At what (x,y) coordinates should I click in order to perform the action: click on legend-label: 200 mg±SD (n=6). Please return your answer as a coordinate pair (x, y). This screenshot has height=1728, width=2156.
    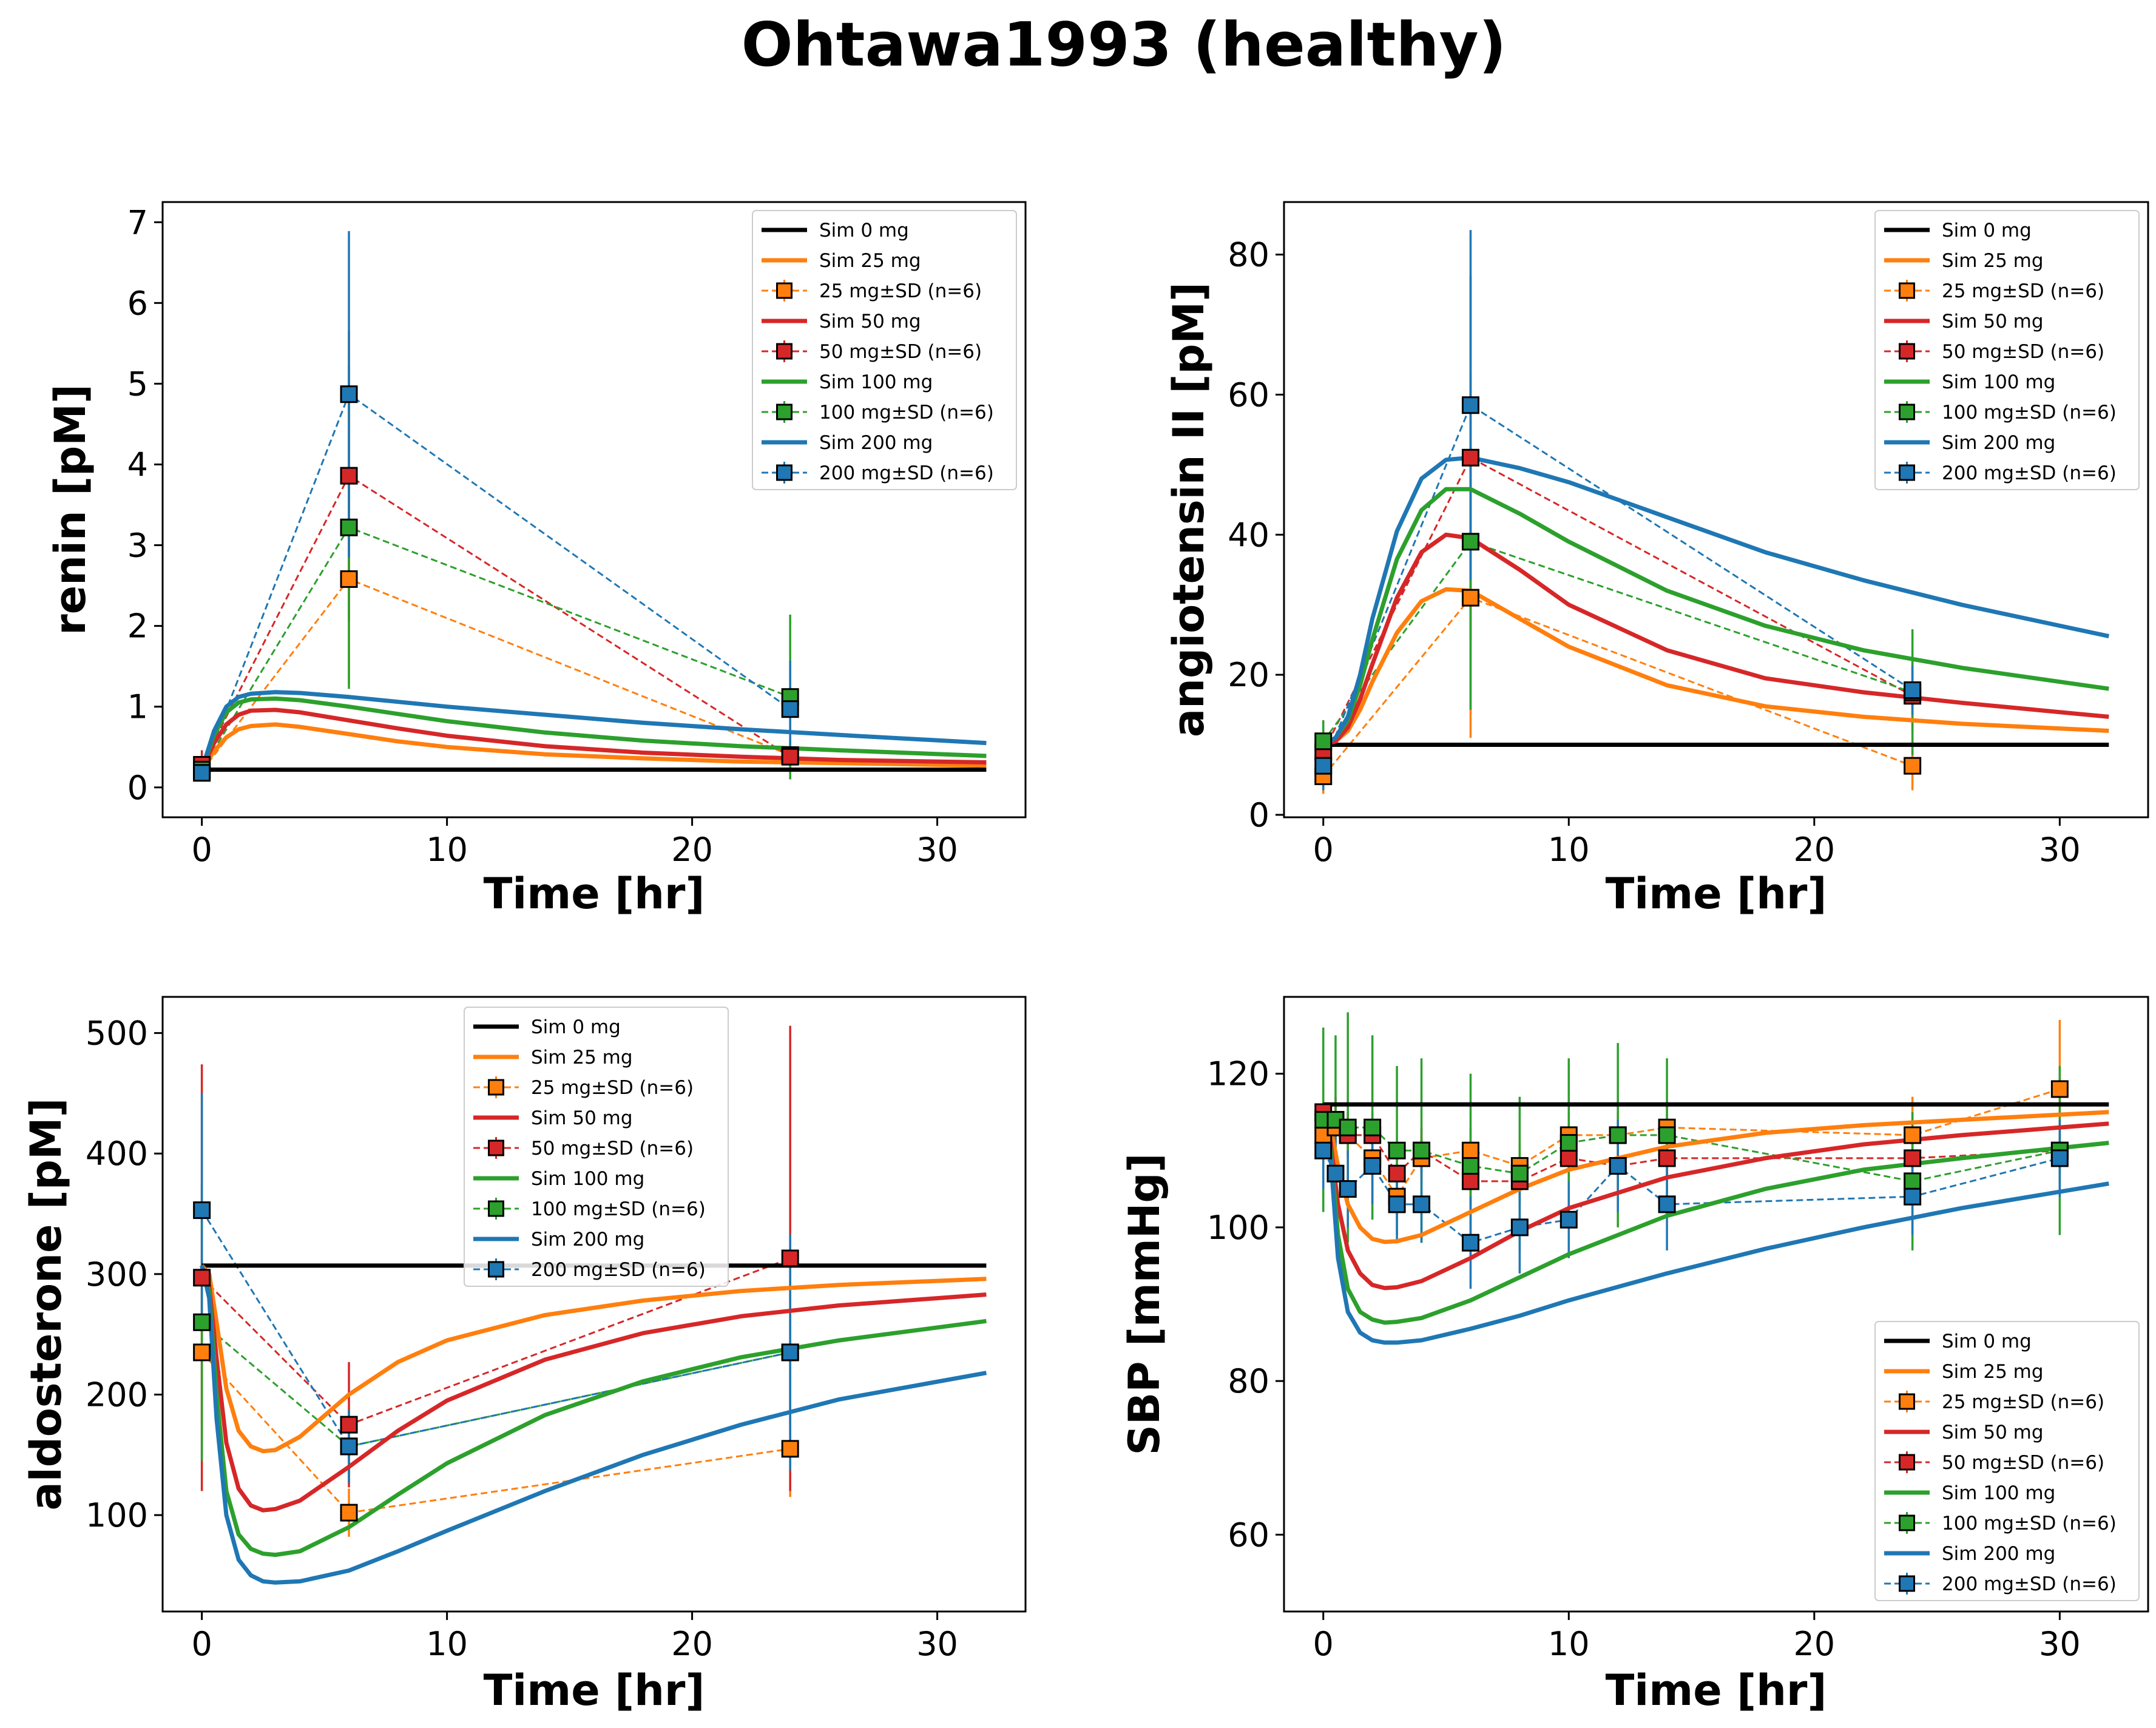
    Looking at the image, I should click on (2030, 1584).